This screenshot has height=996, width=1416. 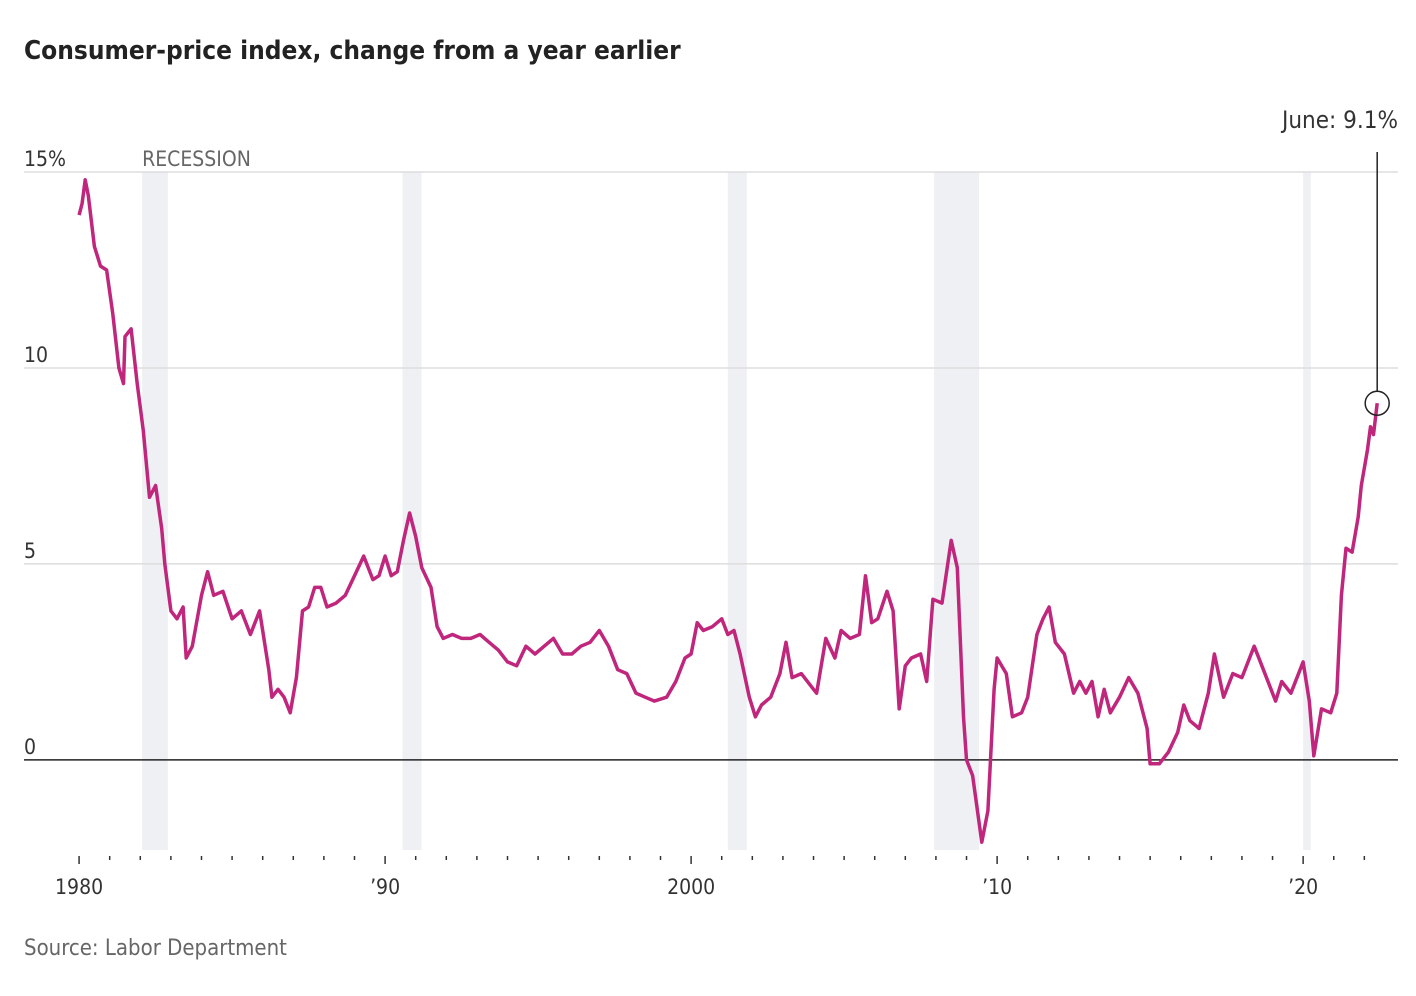 I want to click on x-tick-label: ’20, so click(x=1303, y=887).